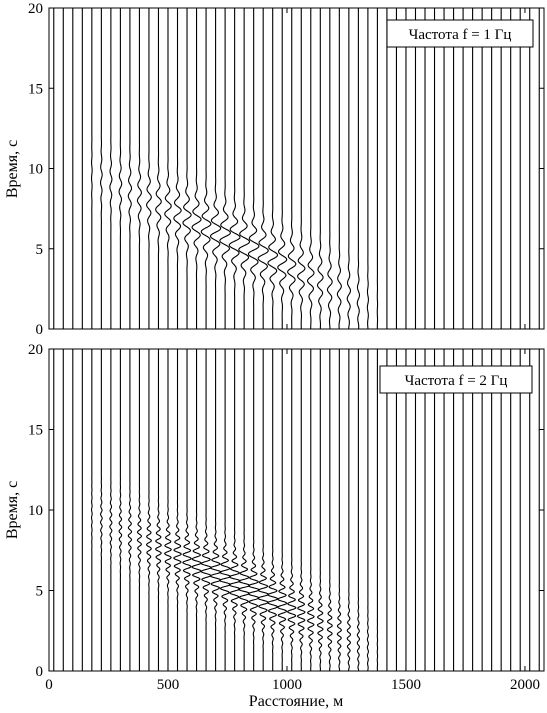  I want to click on y-tick-labels-top: 0 5 10 15 20, so click(35, 169).